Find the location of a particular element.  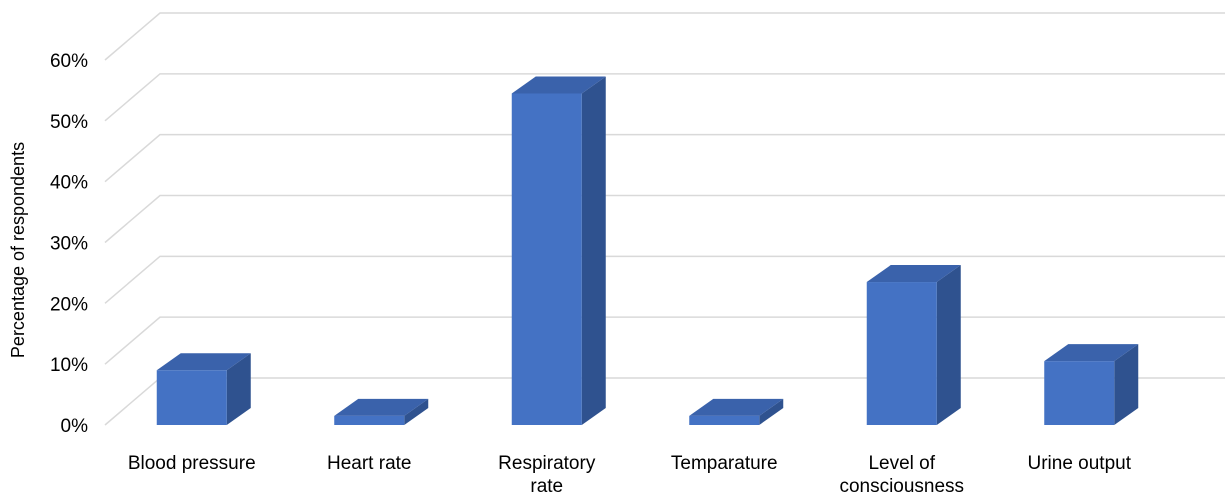

x-category-label: Temparature is located at coordinates (724, 463).